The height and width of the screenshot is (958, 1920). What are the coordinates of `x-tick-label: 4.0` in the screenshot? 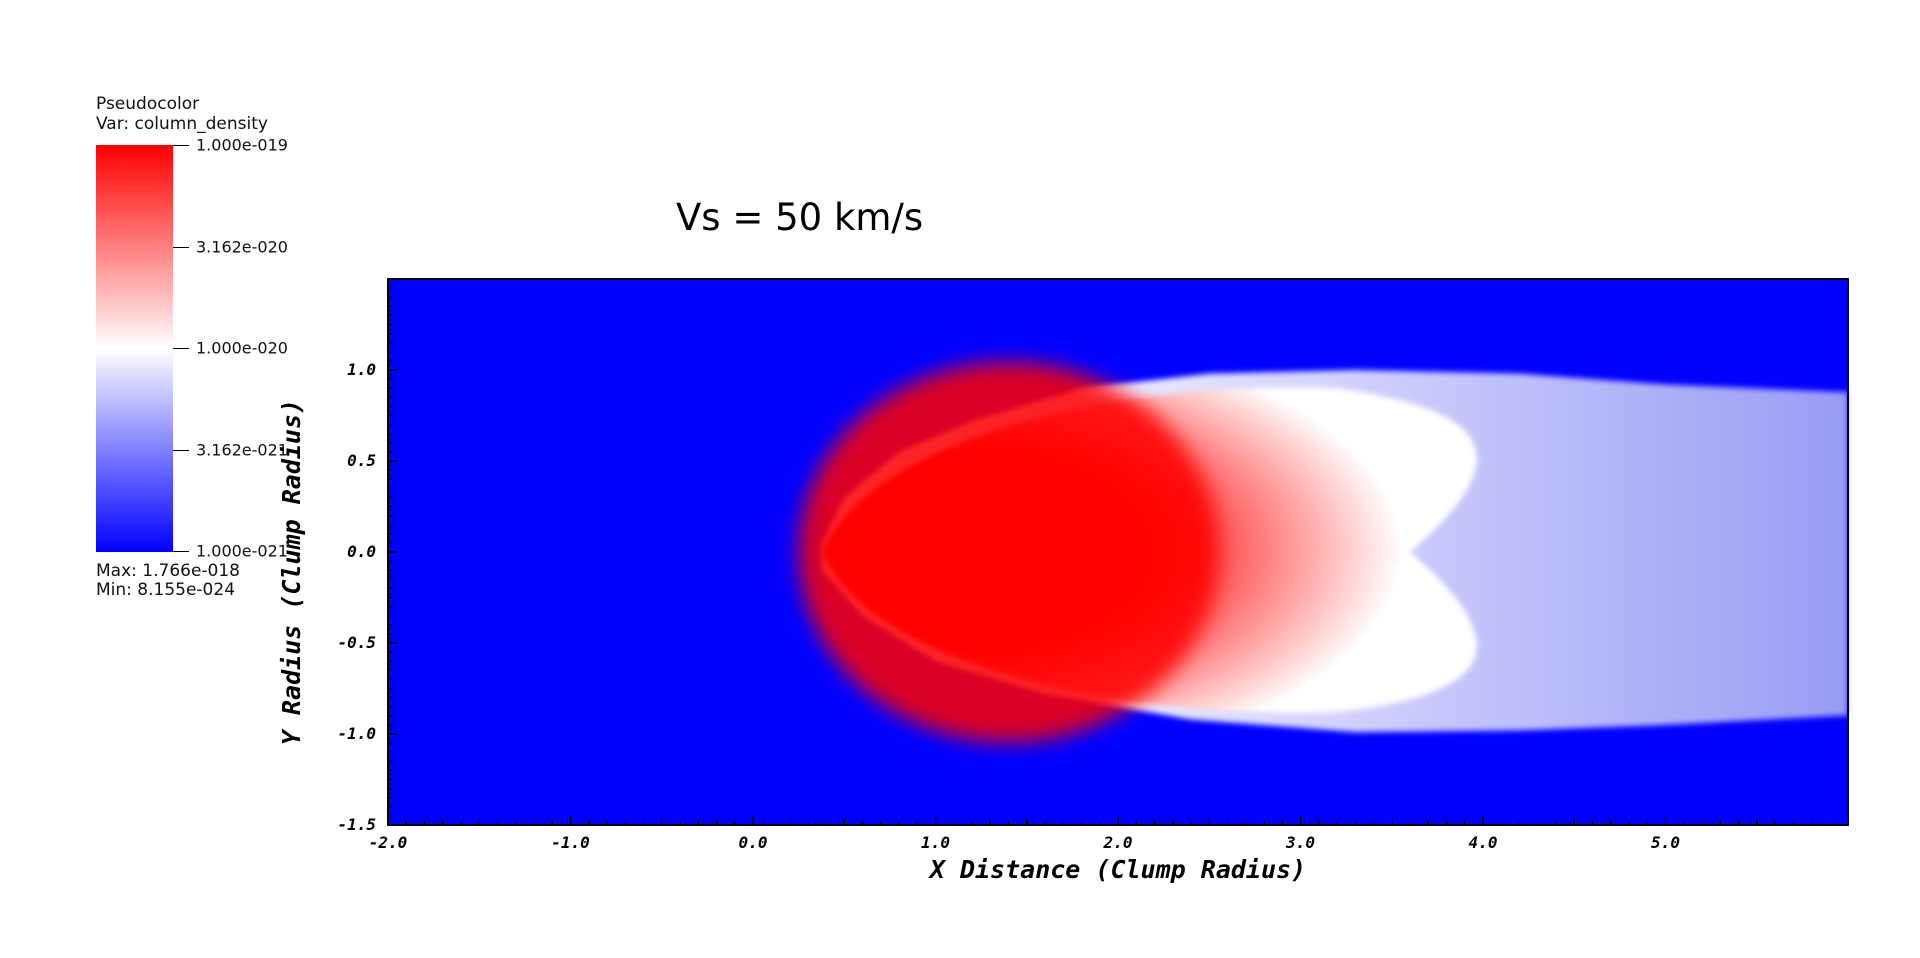 It's located at (1483, 842).